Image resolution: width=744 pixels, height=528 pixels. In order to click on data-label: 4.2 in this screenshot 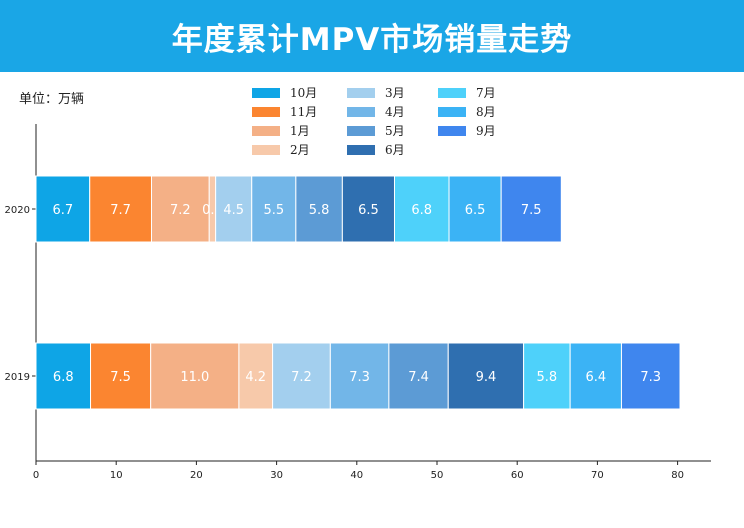, I will do `click(255, 377)`.